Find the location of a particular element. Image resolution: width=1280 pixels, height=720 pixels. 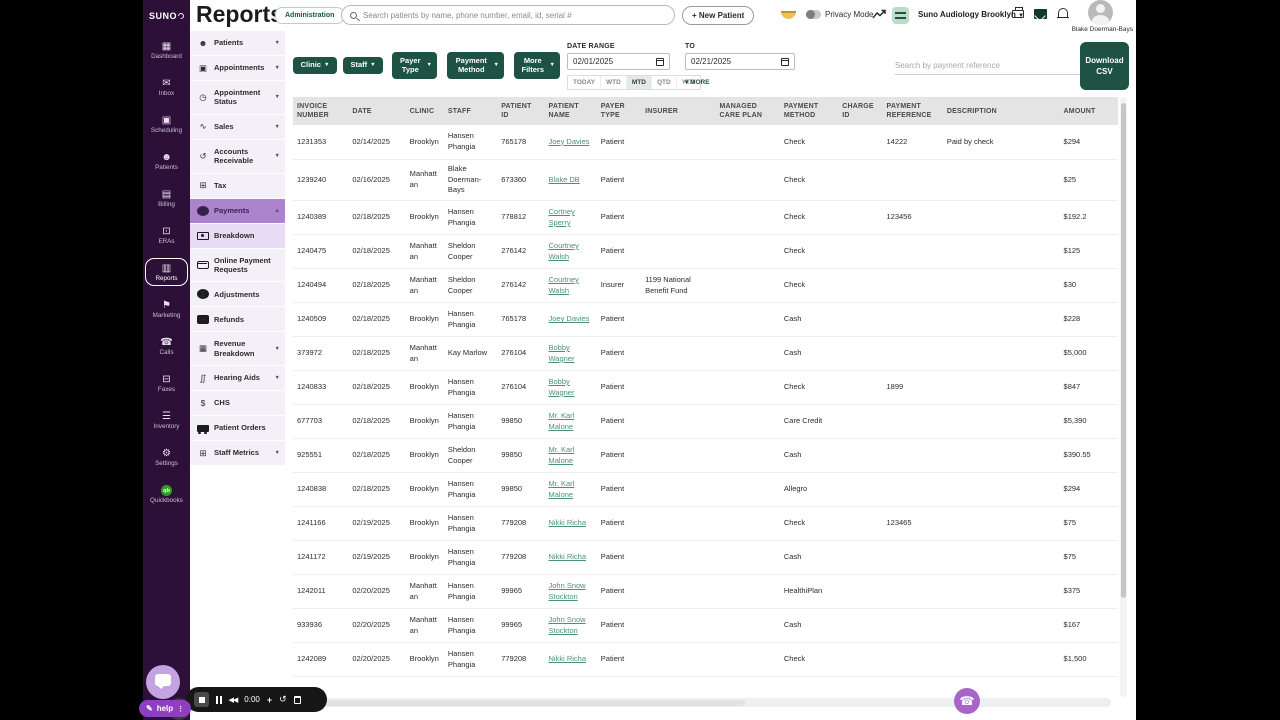

sidebar-item-accounts-receivable: ↺ Accounts Receivable ▼ is located at coordinates (237, 156).